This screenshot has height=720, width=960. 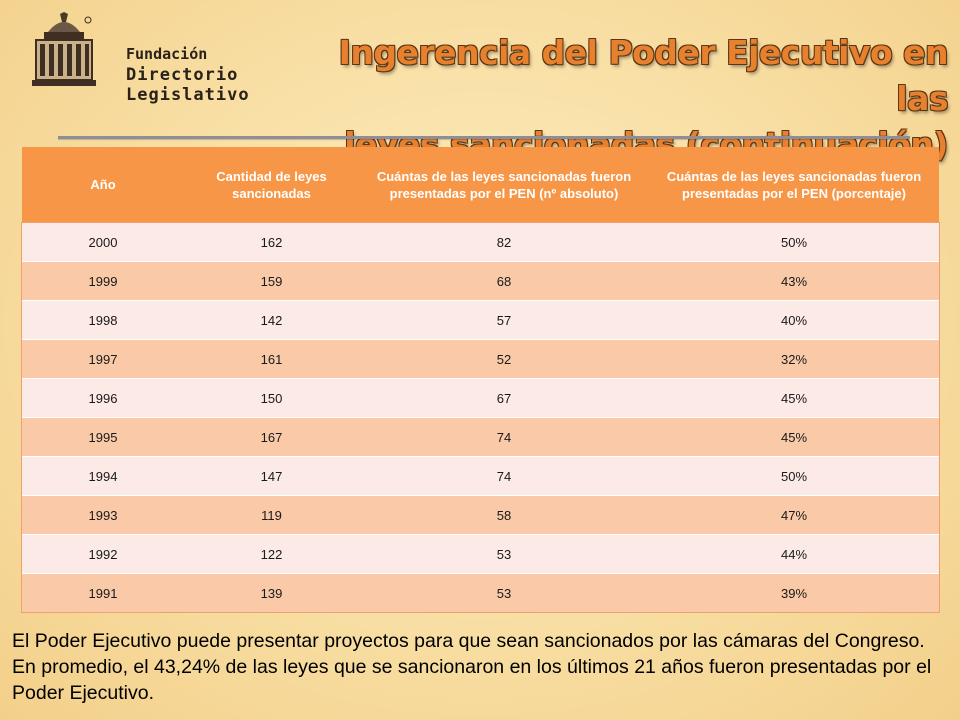 What do you see at coordinates (271, 398) in the screenshot?
I see `cell-sanctioned: 150` at bounding box center [271, 398].